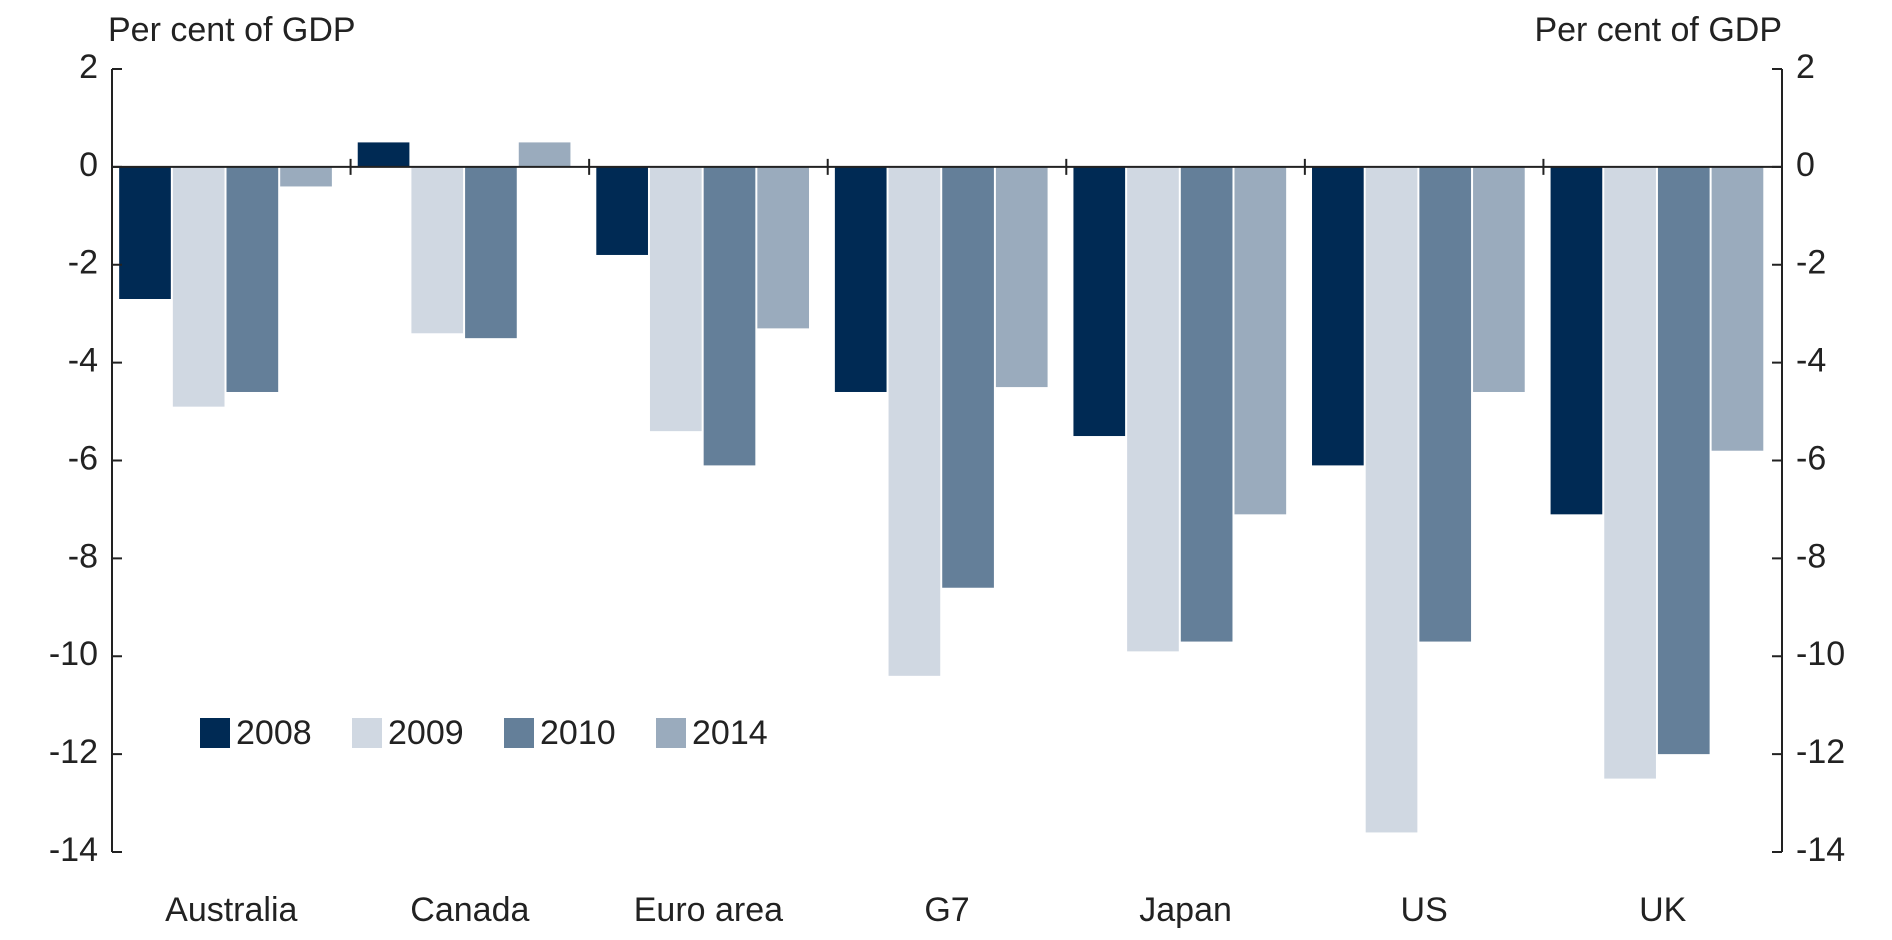  I want to click on x-tick-label: UK, so click(1663, 910).